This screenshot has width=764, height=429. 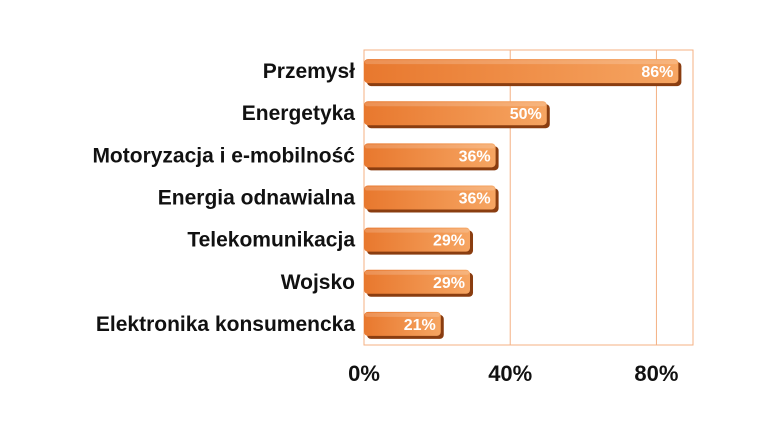 What do you see at coordinates (526, 114) in the screenshot?
I see `data-label: 50%` at bounding box center [526, 114].